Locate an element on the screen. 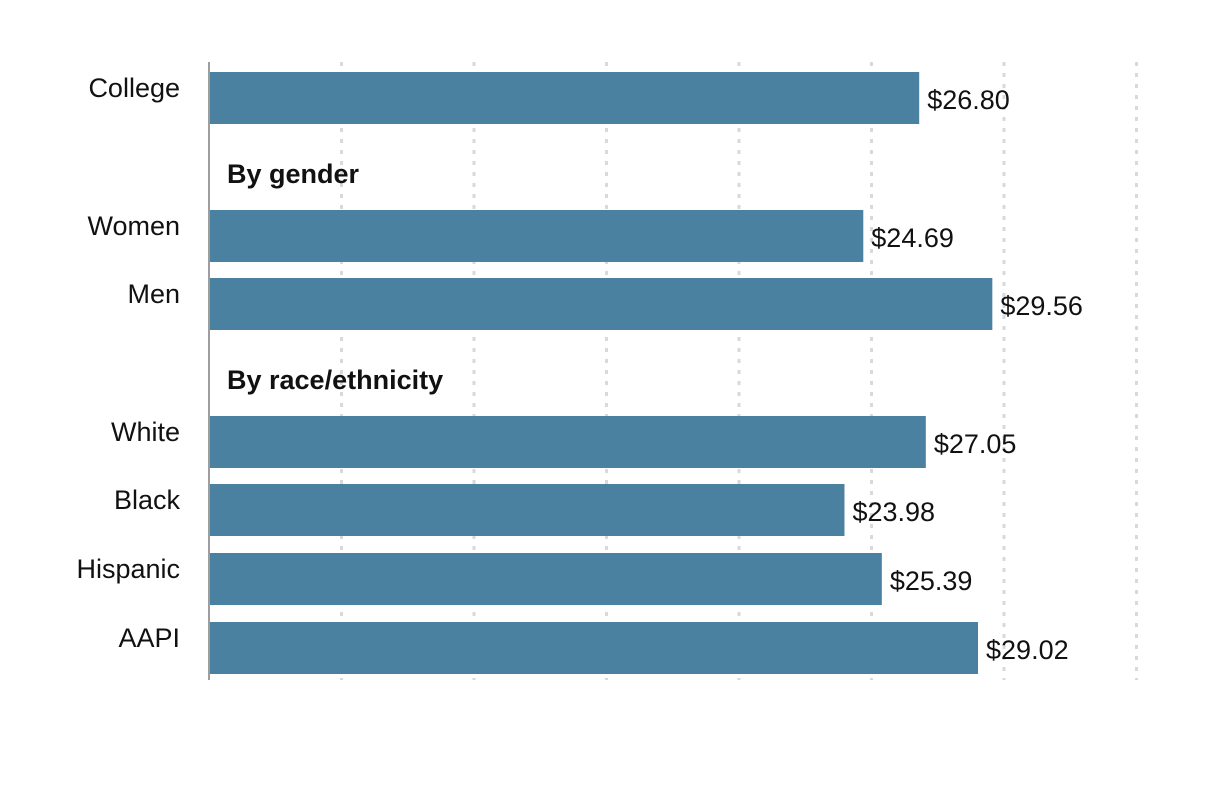  data-label: $29.02 is located at coordinates (1027, 650).